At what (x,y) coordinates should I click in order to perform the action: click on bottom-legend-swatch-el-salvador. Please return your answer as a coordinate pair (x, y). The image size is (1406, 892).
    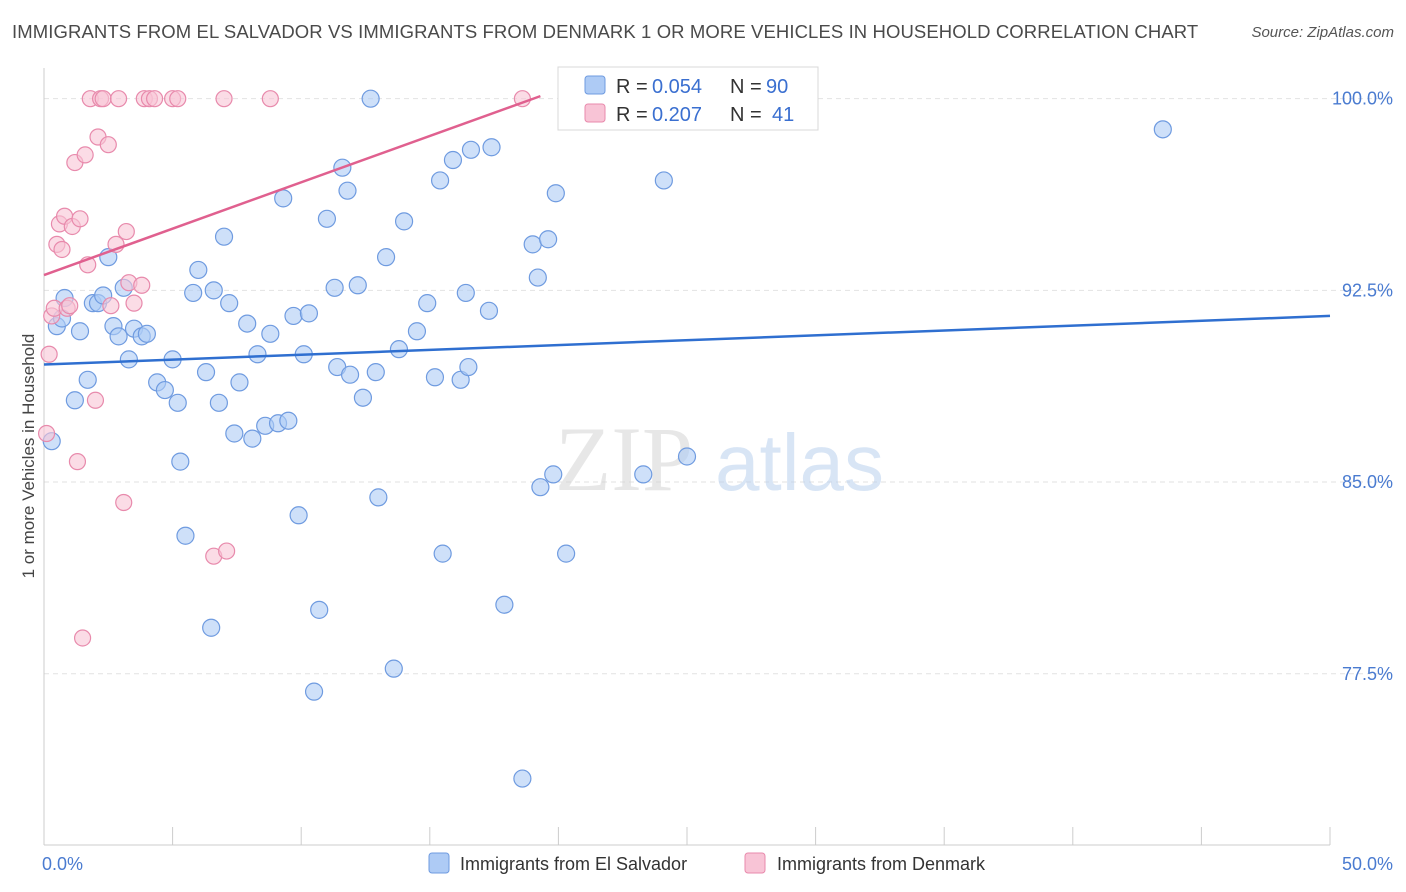
    Looking at the image, I should click on (439, 863).